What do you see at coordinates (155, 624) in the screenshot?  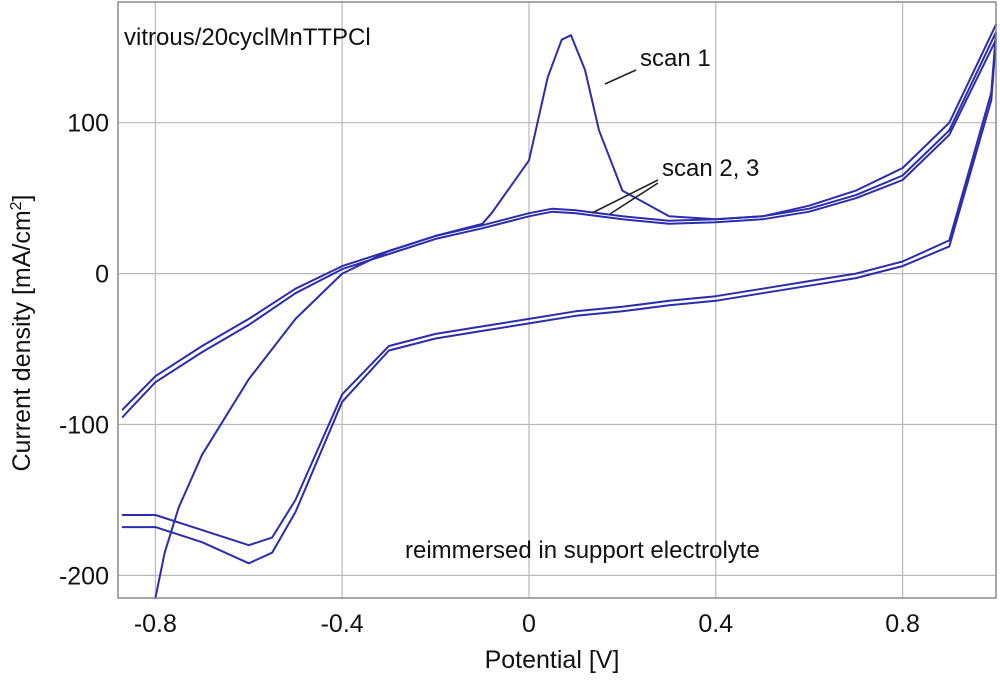 I see `x-tick-label: -0.8` at bounding box center [155, 624].